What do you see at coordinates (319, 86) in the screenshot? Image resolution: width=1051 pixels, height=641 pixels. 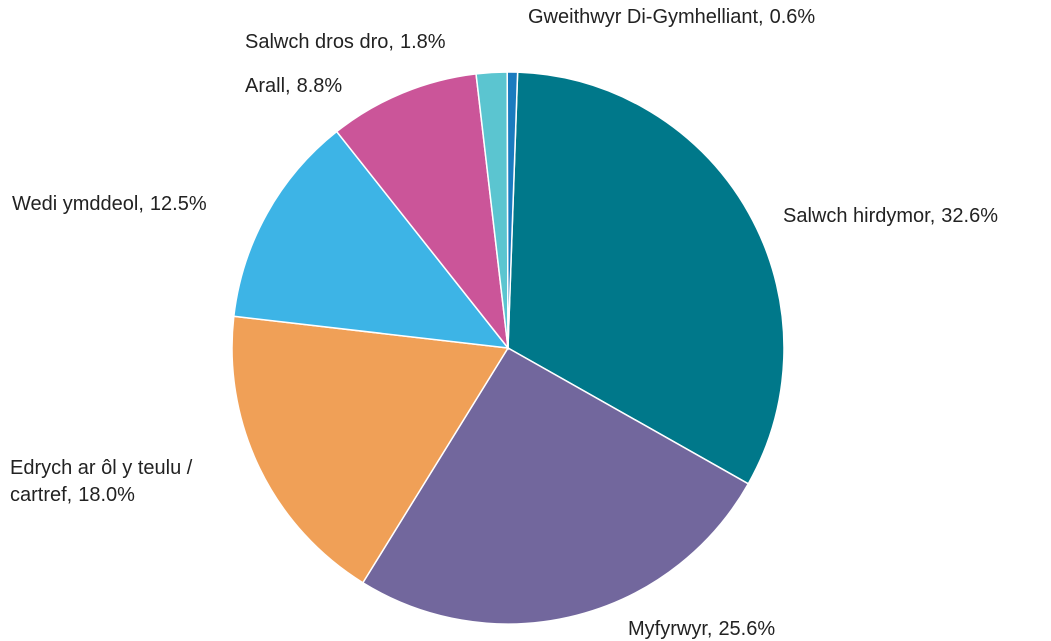 I see `value-label: 8.8%` at bounding box center [319, 86].